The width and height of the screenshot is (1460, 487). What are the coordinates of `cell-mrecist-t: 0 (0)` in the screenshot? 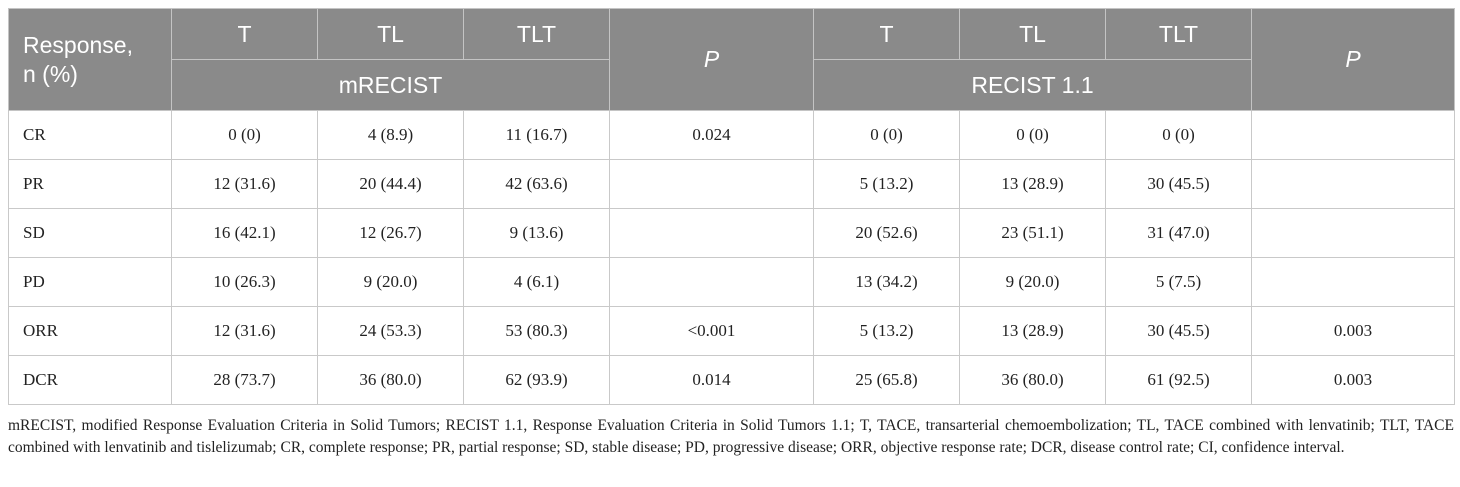 It's located at (244, 135).